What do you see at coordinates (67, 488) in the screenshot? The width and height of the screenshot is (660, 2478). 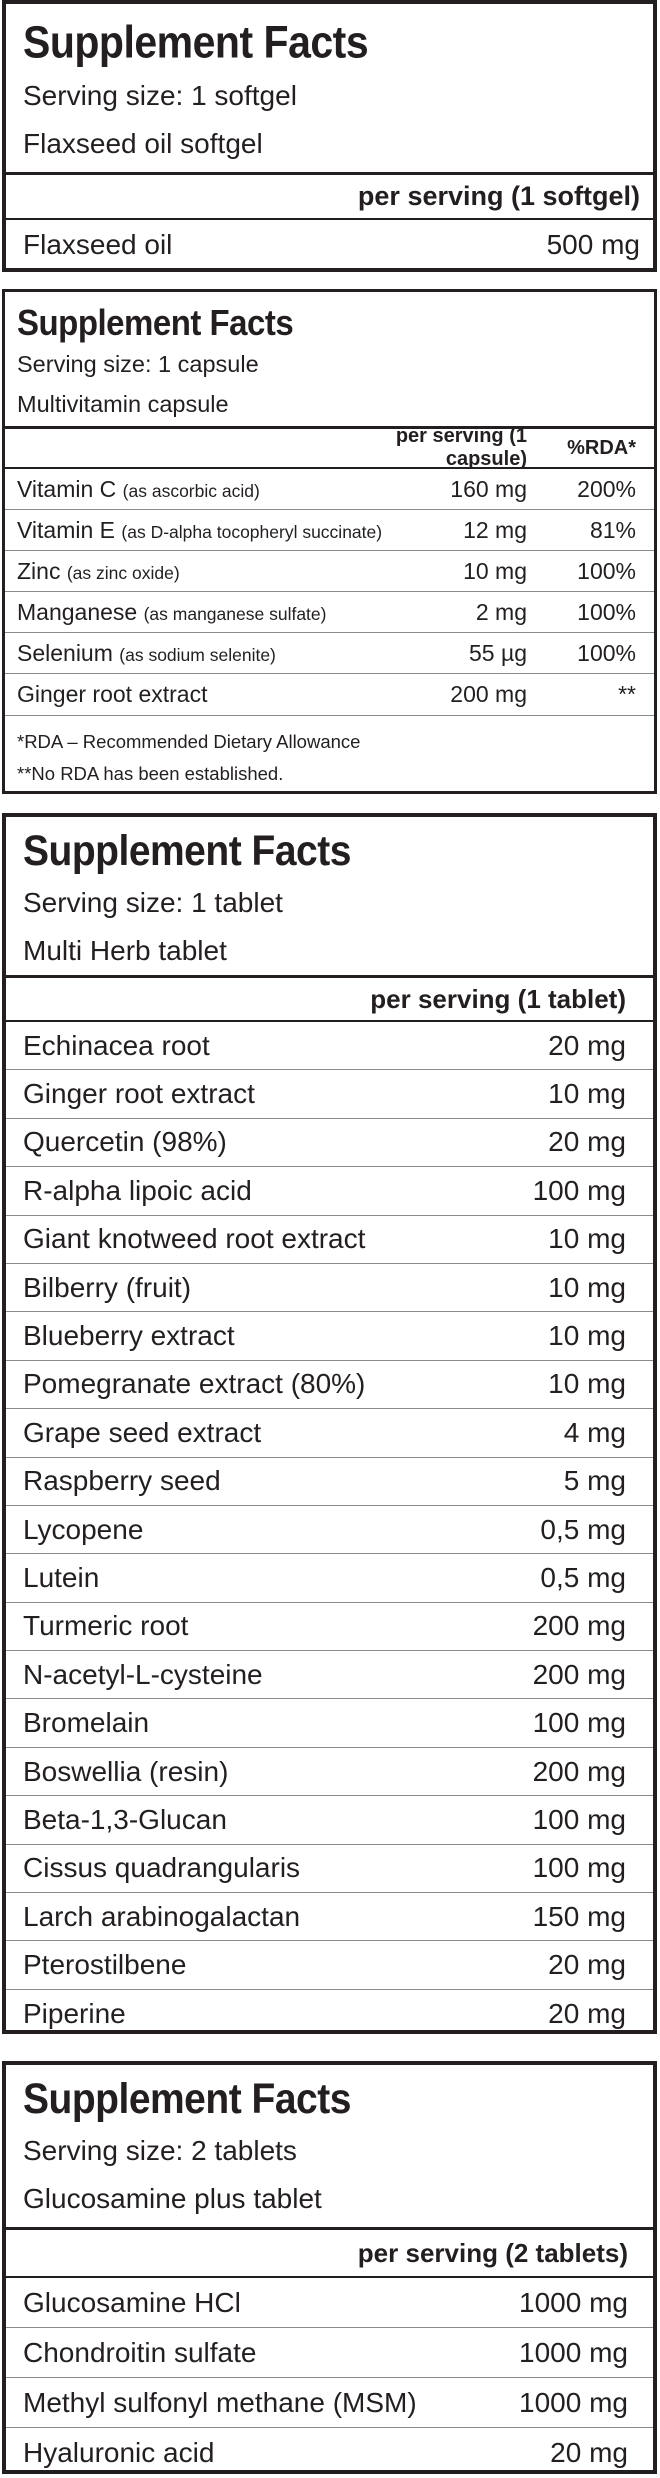 I see `ingredient-name: Vitamin C` at bounding box center [67, 488].